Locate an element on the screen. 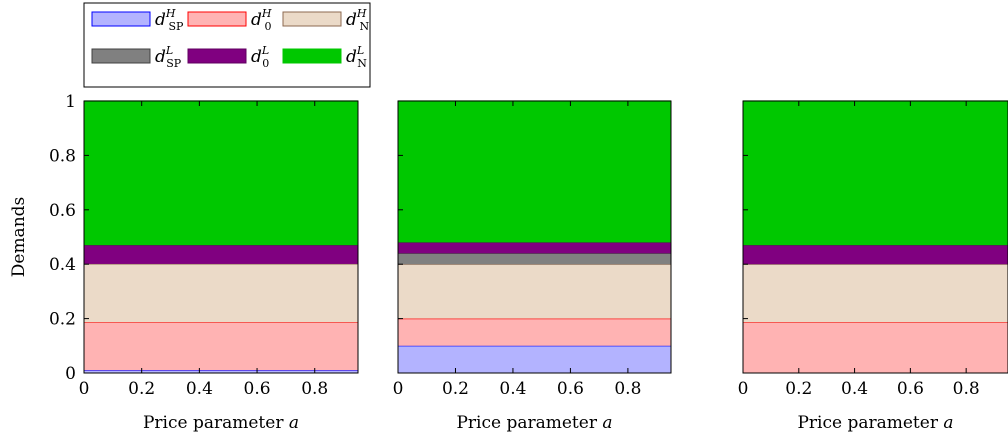  legend-label-zero_h: dH 0 is located at coordinates (261, 20).